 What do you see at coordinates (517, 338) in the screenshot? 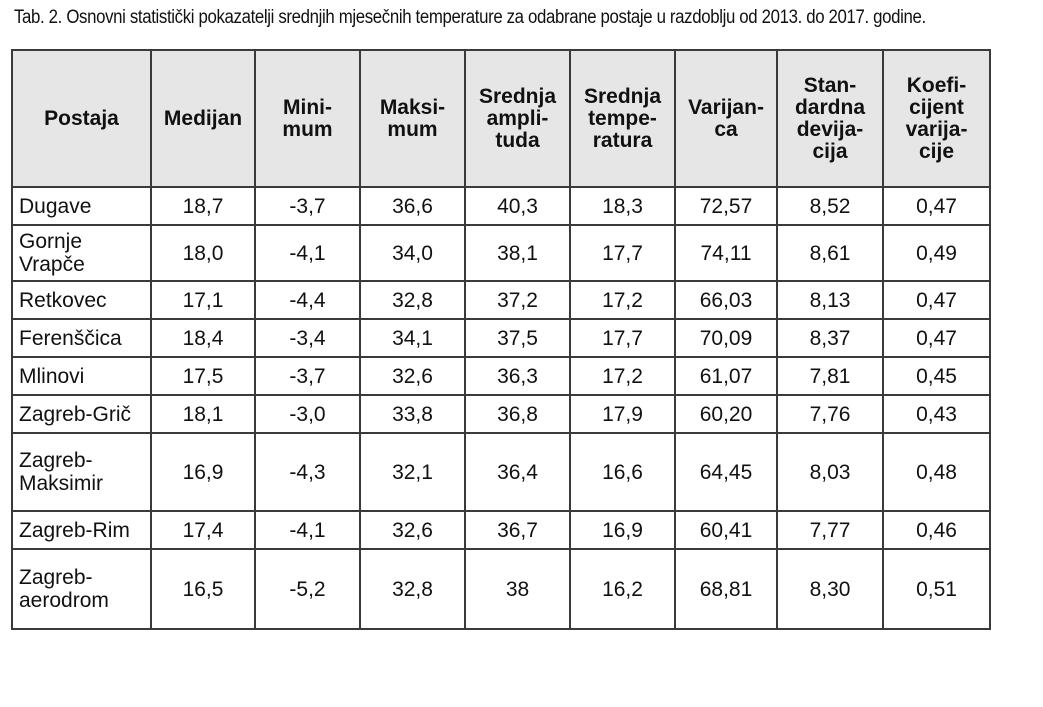
I see `amplituda-cell: 37,5` at bounding box center [517, 338].